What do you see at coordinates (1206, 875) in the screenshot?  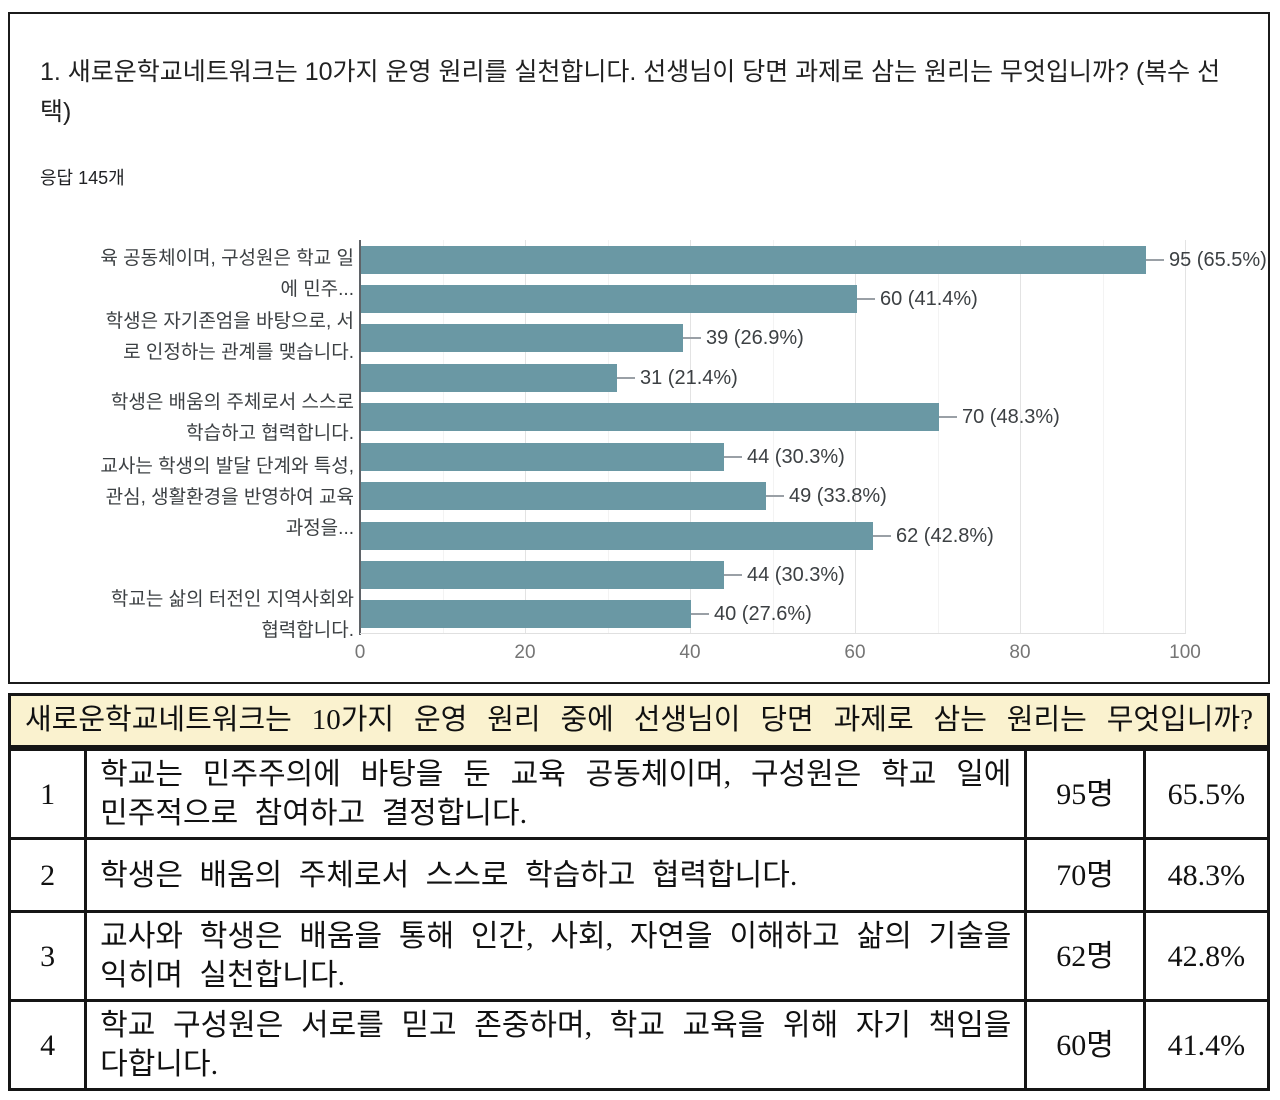 I see `row-percent: 48.3%` at bounding box center [1206, 875].